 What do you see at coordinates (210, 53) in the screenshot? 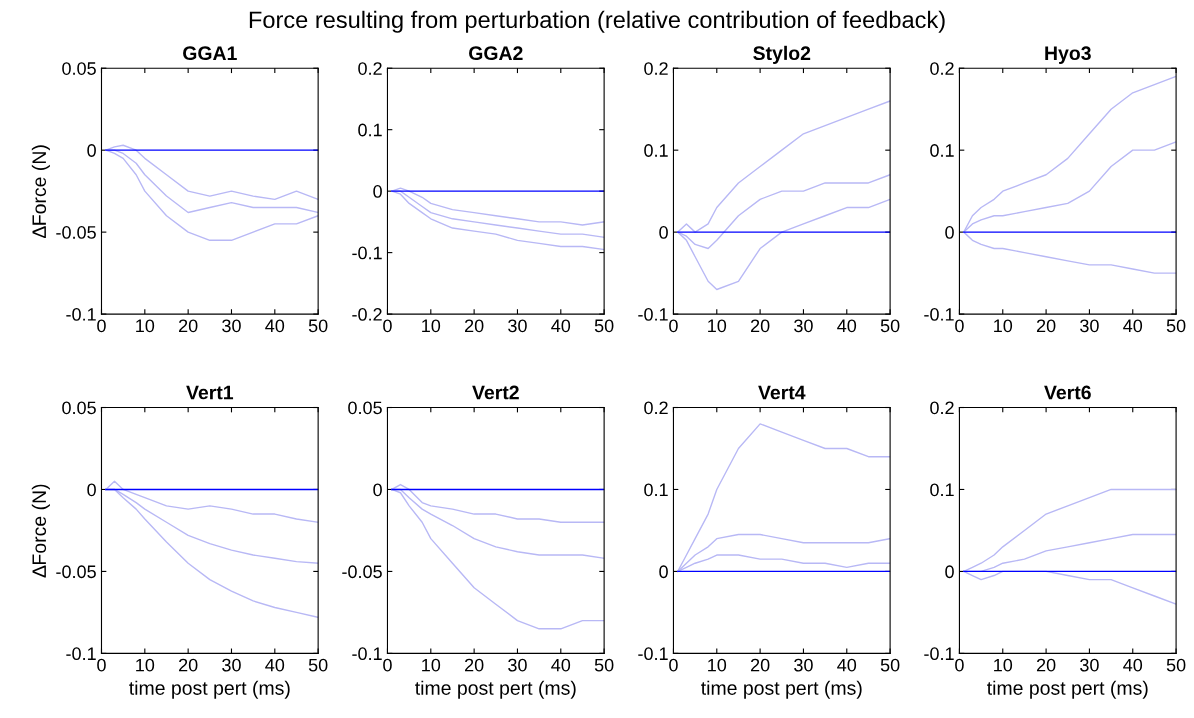
I see `chart-title: GGA1` at bounding box center [210, 53].